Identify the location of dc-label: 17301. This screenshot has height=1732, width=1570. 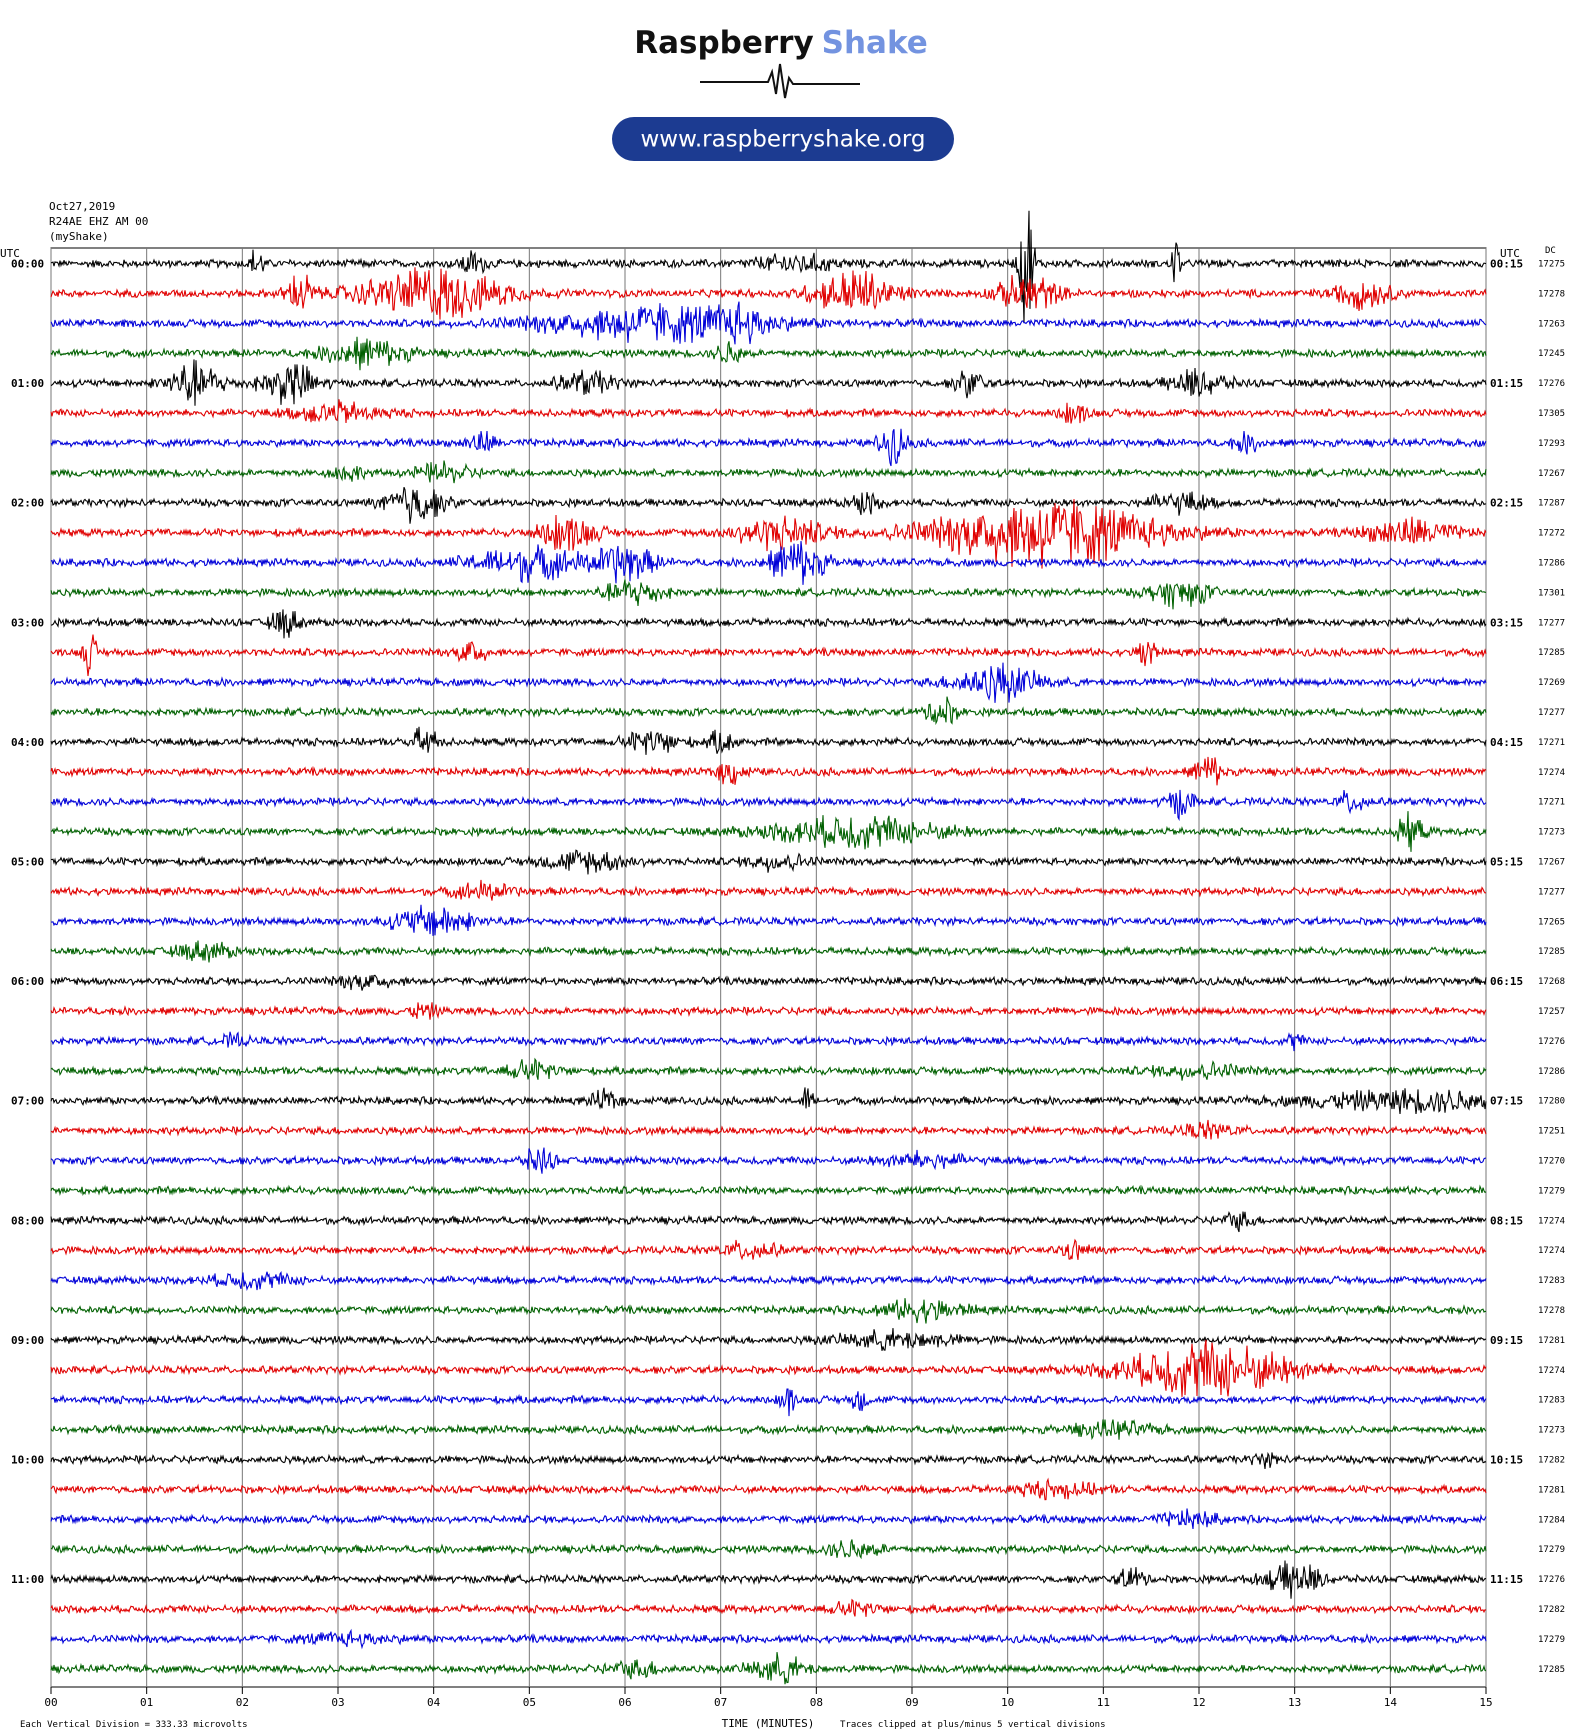
(1551, 593).